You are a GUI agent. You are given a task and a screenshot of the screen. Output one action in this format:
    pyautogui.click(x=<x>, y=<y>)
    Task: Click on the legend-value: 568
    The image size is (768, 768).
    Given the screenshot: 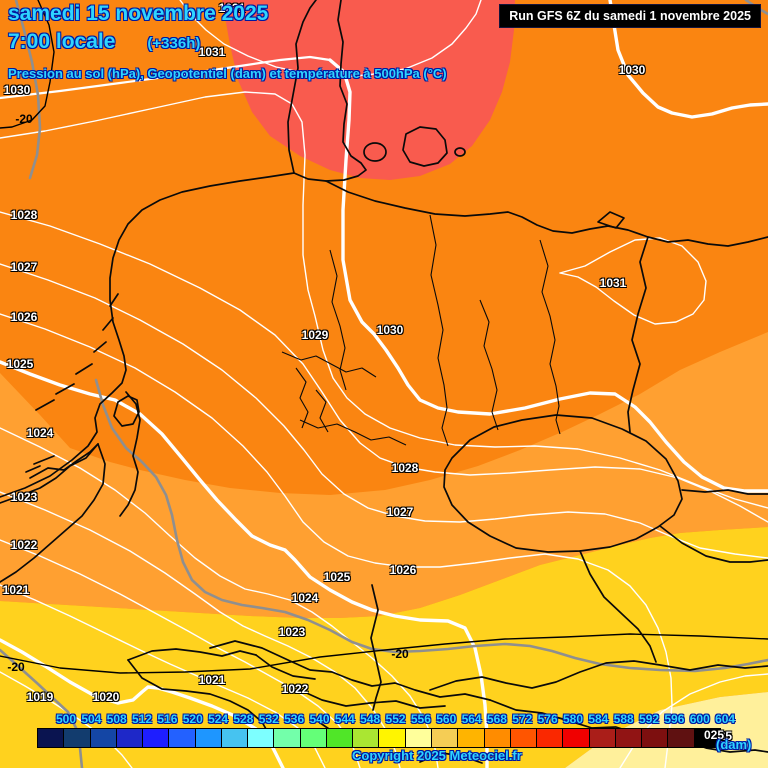 What is the action you would take?
    pyautogui.click(x=496, y=719)
    